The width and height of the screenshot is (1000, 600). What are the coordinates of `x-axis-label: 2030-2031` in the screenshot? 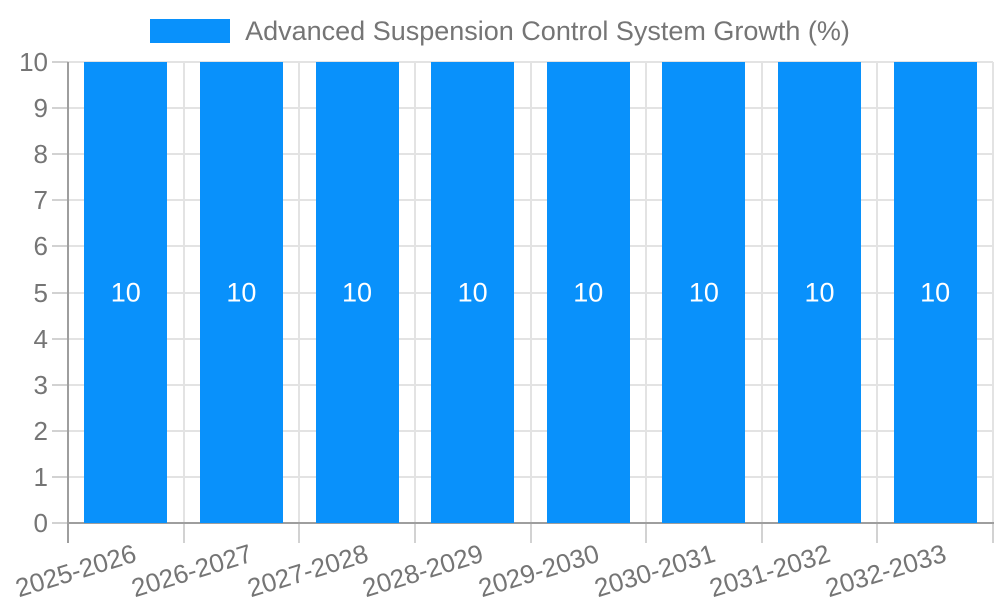 It's located at (654, 569).